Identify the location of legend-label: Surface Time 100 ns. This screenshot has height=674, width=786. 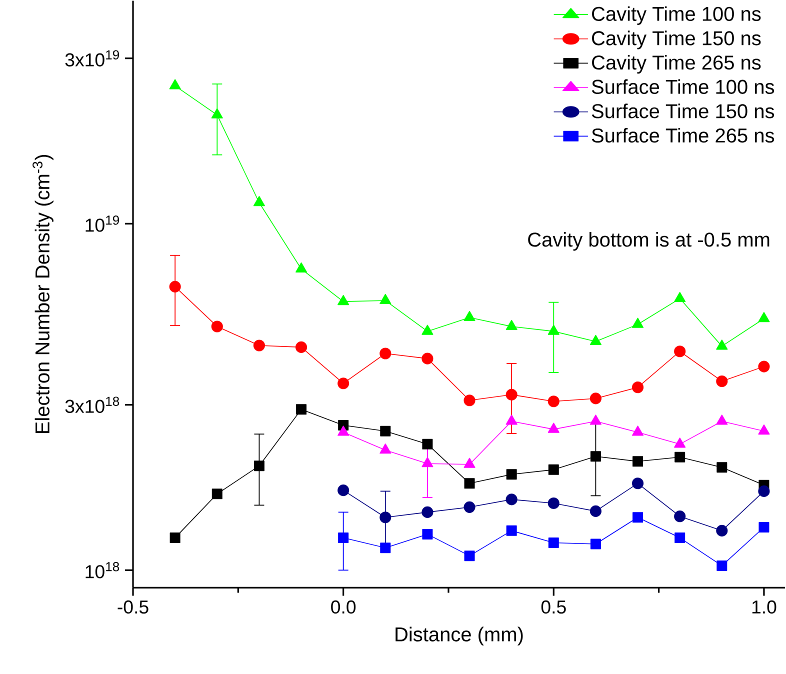
(683, 86).